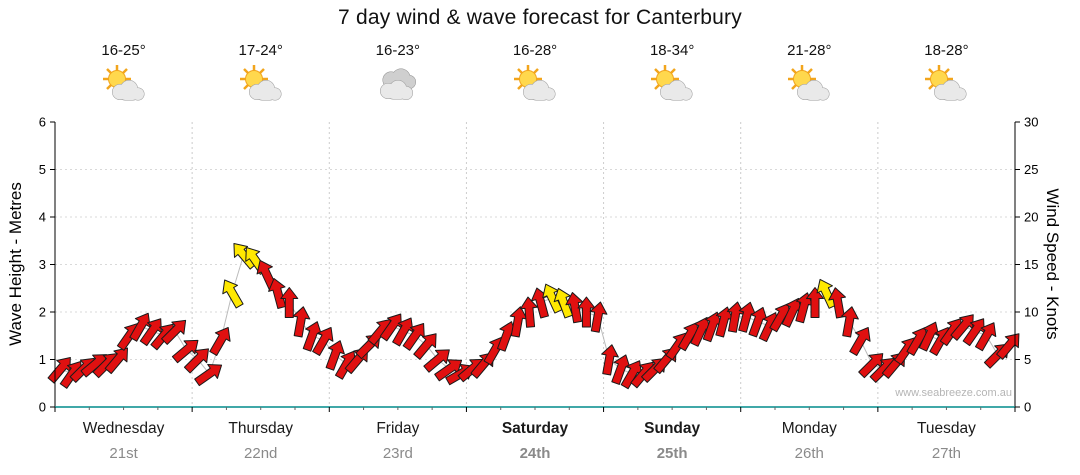 This screenshot has height=475, width=1080. I want to click on day-date-label: 23rd, so click(398, 453).